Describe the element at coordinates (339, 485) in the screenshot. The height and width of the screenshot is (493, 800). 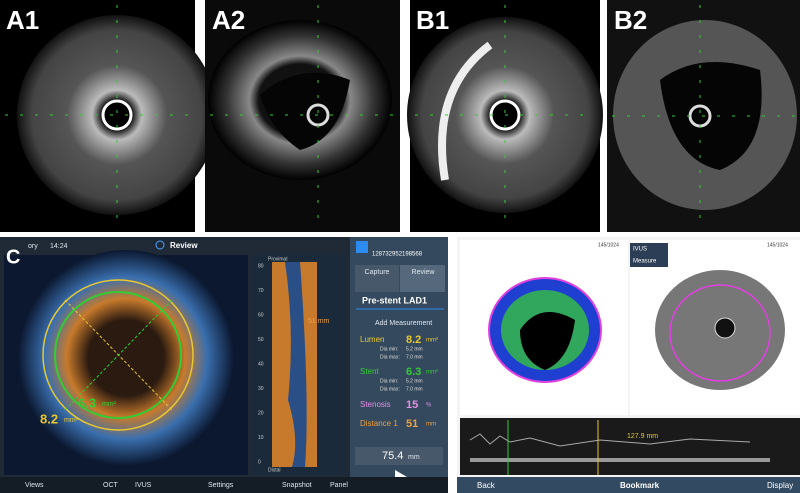
I see `toolbar-item: Panel` at that location.